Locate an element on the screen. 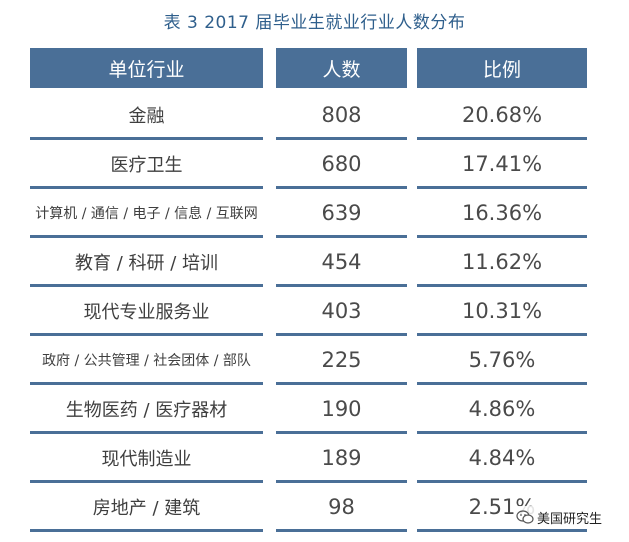 The image size is (629, 542). table-row: 教育 / 科研 / 培训 454 11.62% is located at coordinates (314, 263).